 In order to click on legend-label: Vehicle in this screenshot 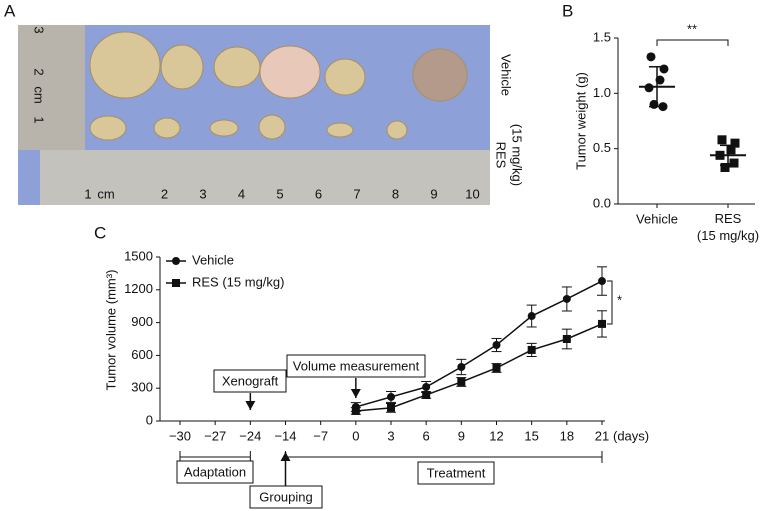, I will do `click(213, 259)`.